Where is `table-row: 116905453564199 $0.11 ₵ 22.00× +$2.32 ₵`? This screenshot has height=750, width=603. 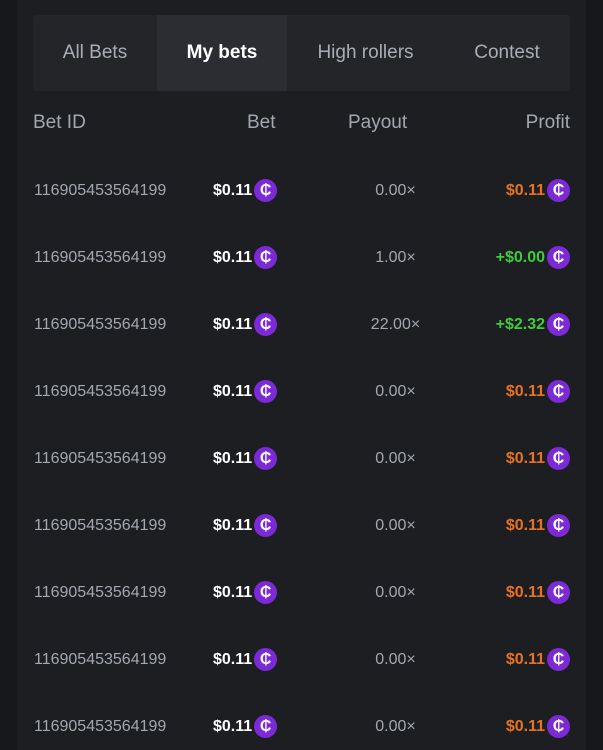 table-row: 116905453564199 $0.11 ₵ 22.00× +$2.32 ₵ is located at coordinates (301, 326).